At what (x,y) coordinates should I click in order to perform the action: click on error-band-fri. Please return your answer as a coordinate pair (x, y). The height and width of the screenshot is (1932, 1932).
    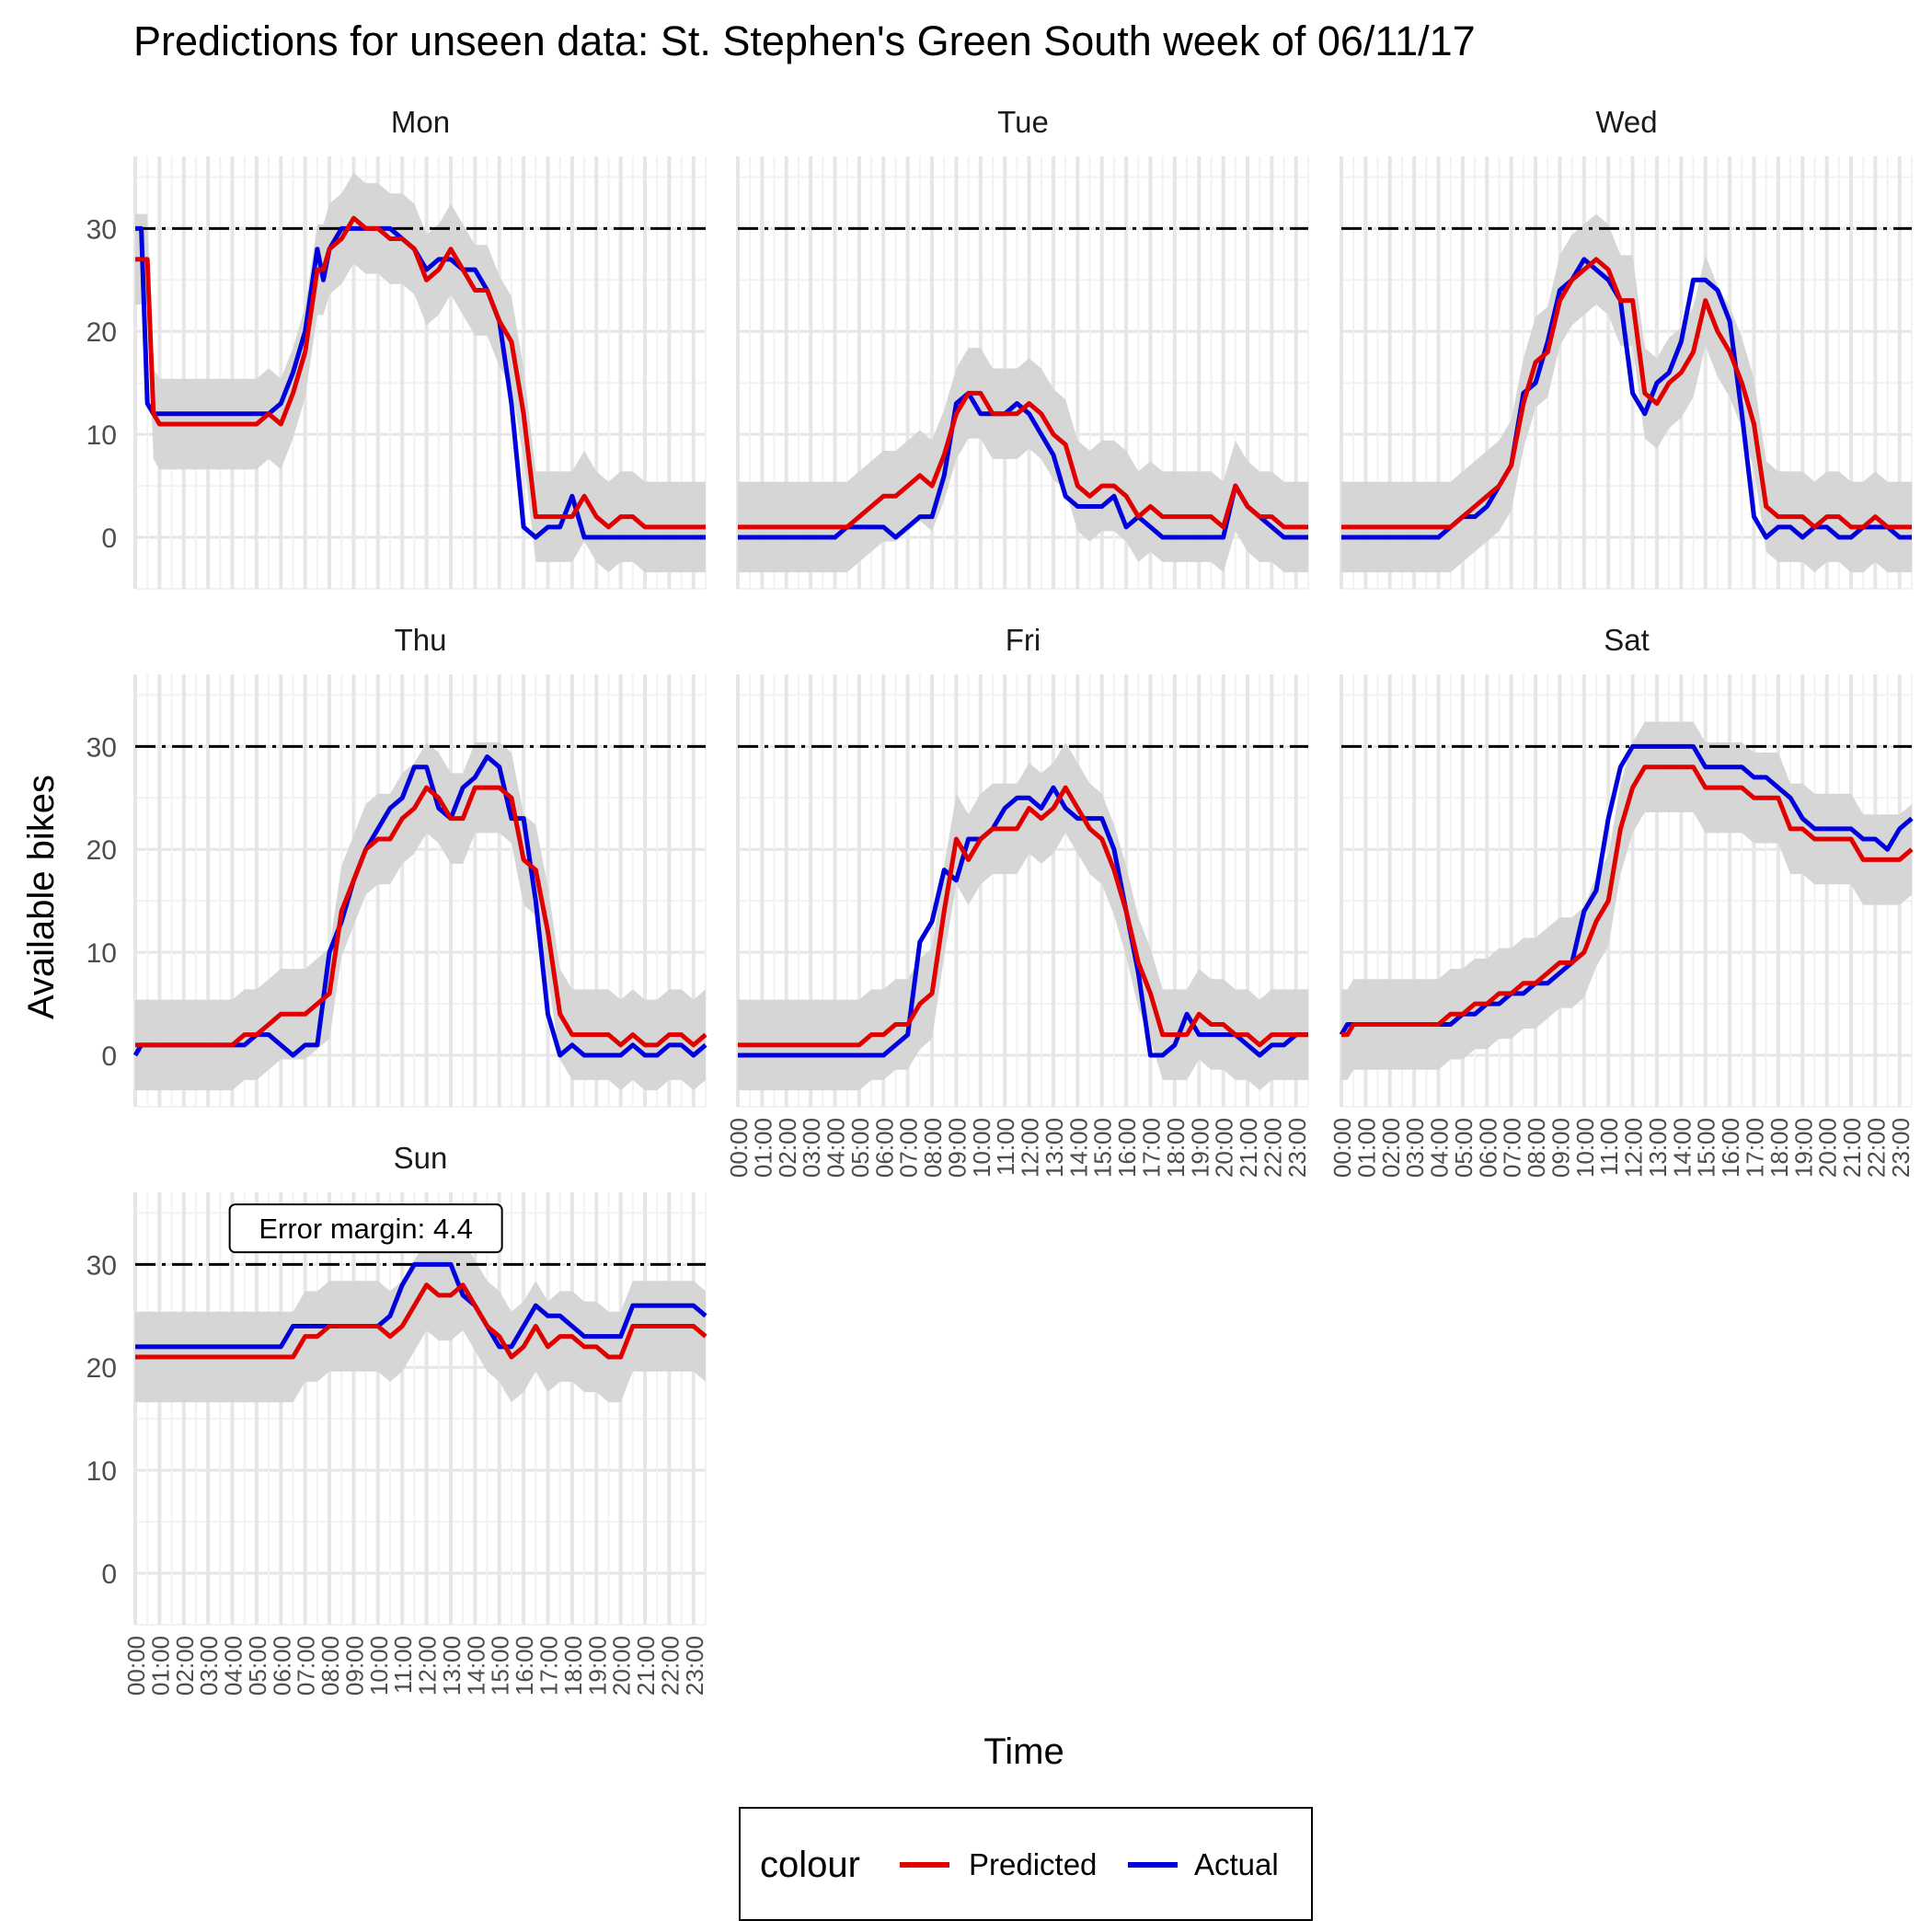
    Looking at the image, I should click on (1023, 916).